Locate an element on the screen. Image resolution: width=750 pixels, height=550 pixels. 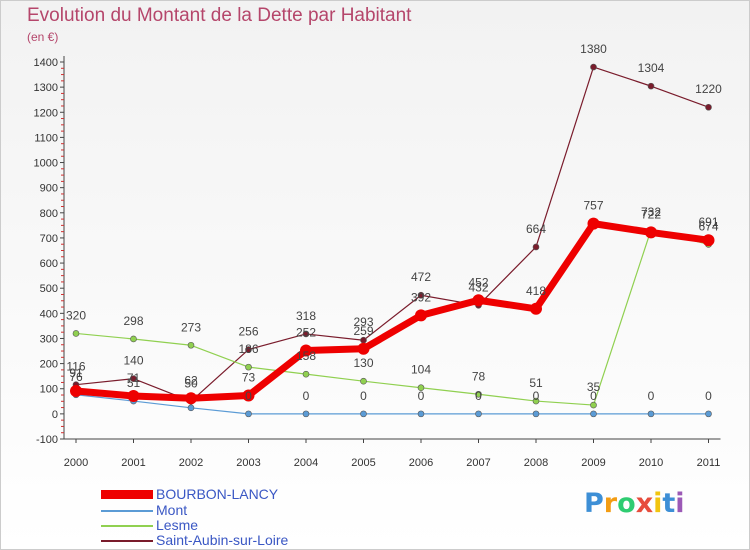
data-label: 140 is located at coordinates (133, 361).